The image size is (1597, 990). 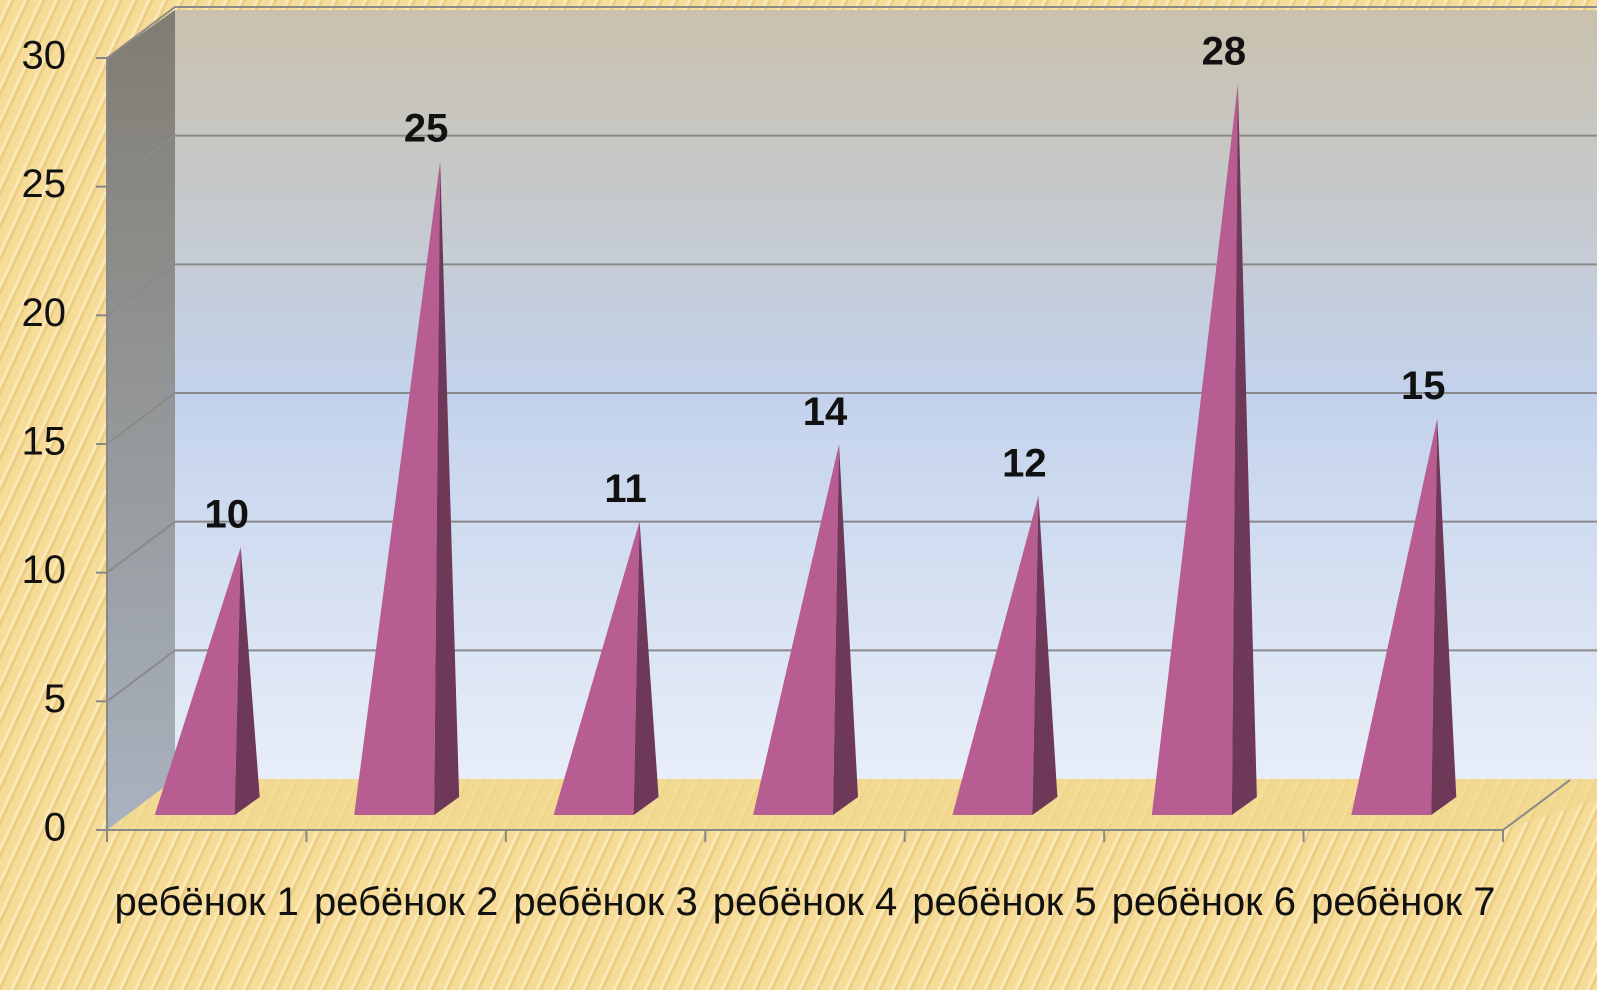 I want to click on x-tick-label: ребёнок 6, so click(x=1204, y=902).